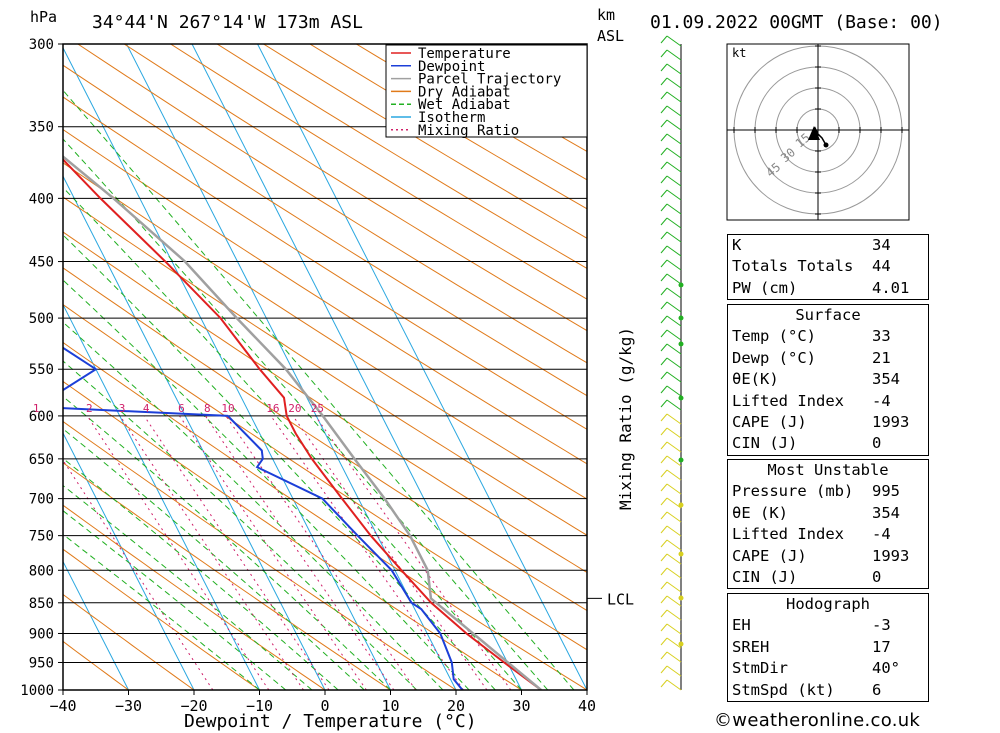 The image size is (1000, 733). What do you see at coordinates (765, 576) in the screenshot?
I see `mu-label: CIN (J)` at bounding box center [765, 576].